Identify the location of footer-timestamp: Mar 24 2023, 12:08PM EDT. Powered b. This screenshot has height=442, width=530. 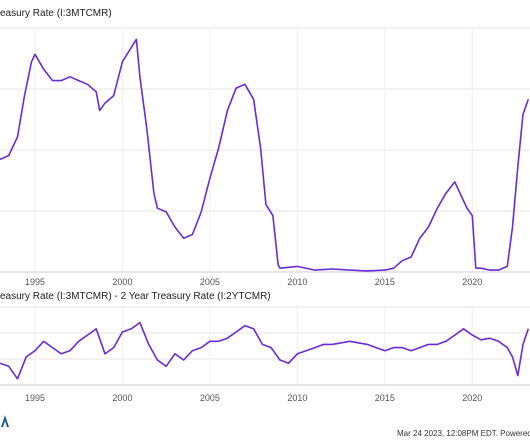
(463, 433).